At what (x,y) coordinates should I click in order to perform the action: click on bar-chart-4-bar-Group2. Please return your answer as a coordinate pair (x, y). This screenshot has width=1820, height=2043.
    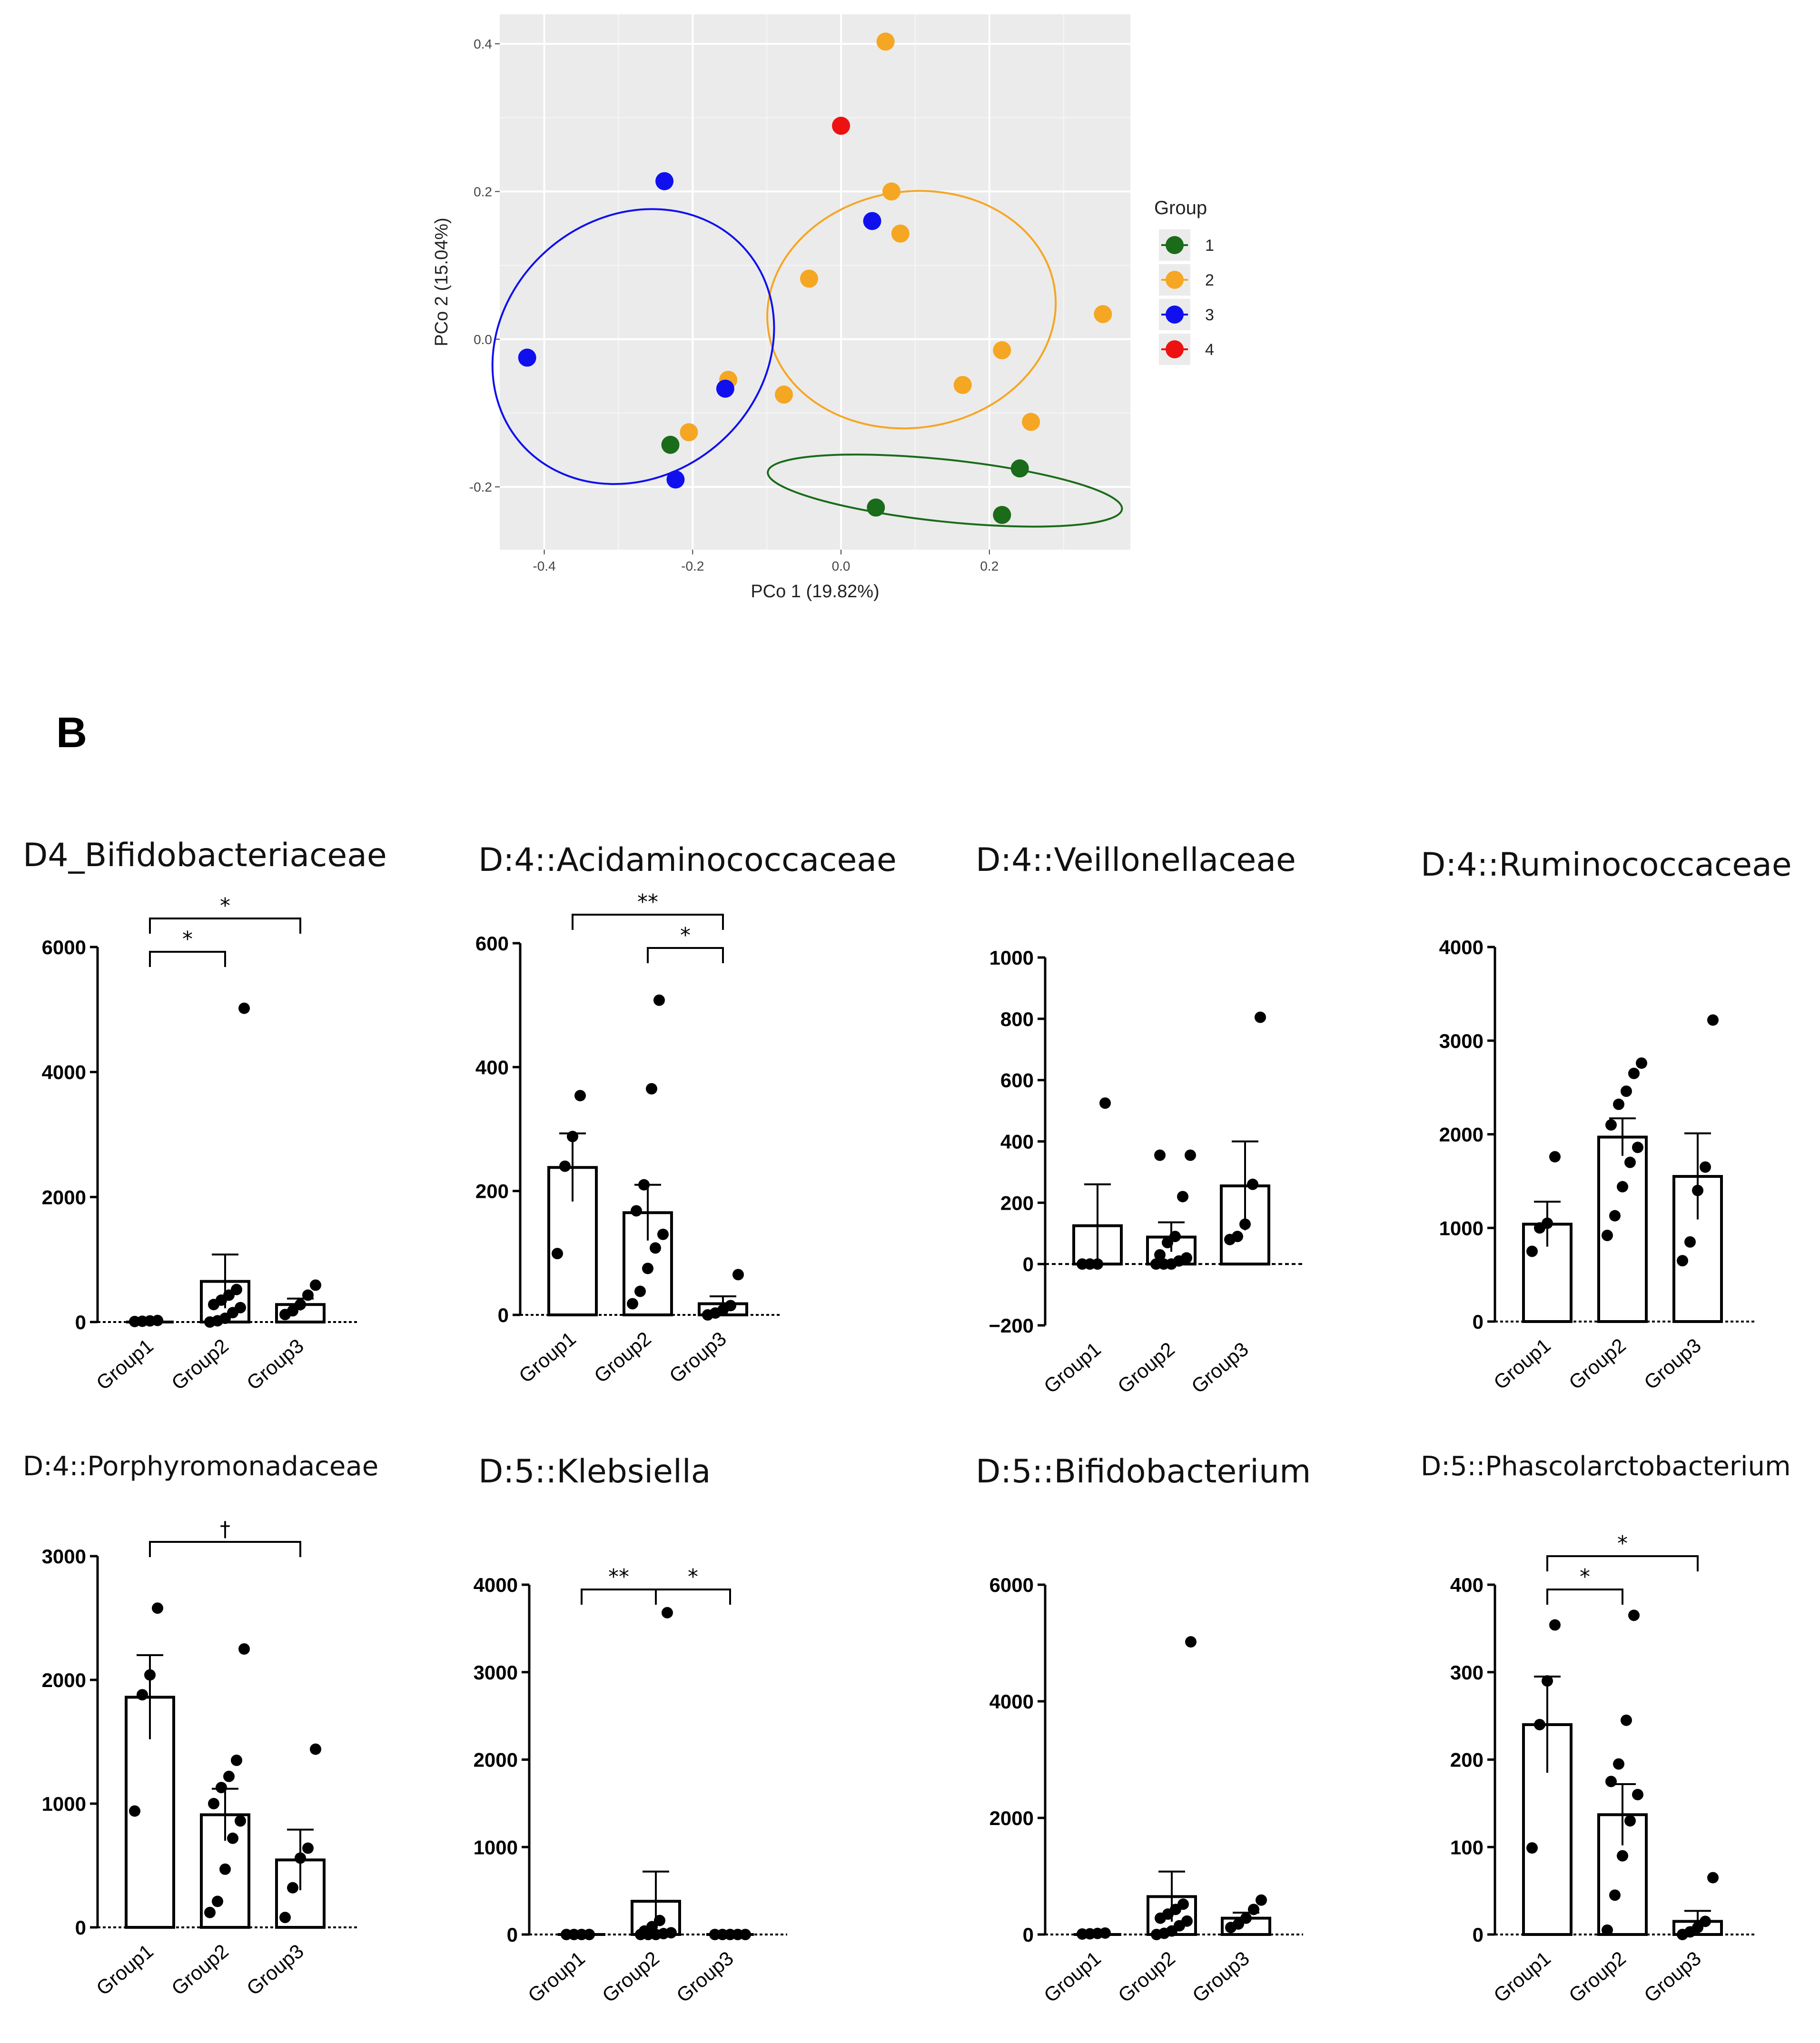
    Looking at the image, I should click on (1622, 1229).